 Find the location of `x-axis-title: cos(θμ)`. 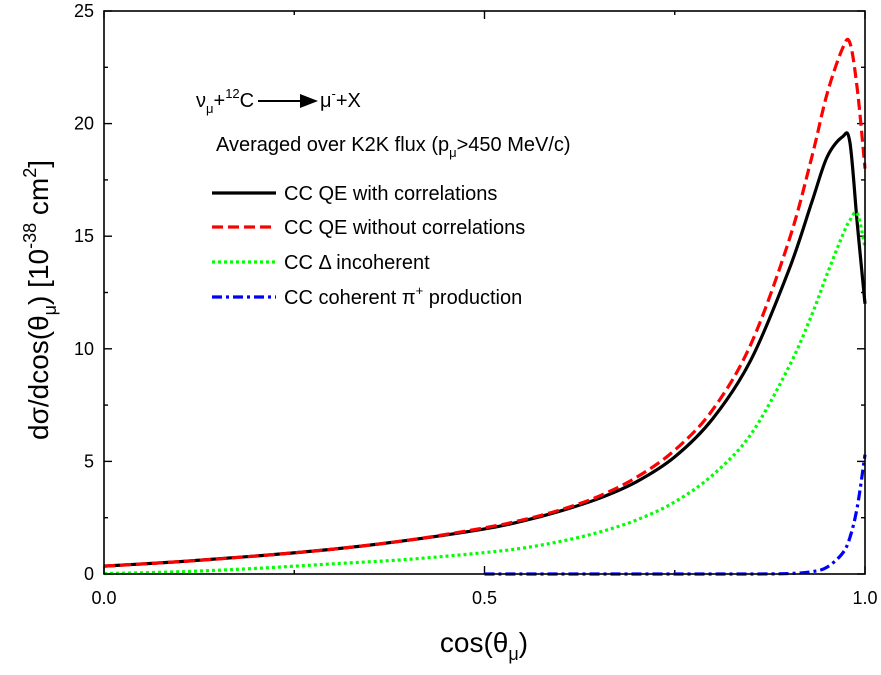

x-axis-title: cos(θμ) is located at coordinates (484, 645).